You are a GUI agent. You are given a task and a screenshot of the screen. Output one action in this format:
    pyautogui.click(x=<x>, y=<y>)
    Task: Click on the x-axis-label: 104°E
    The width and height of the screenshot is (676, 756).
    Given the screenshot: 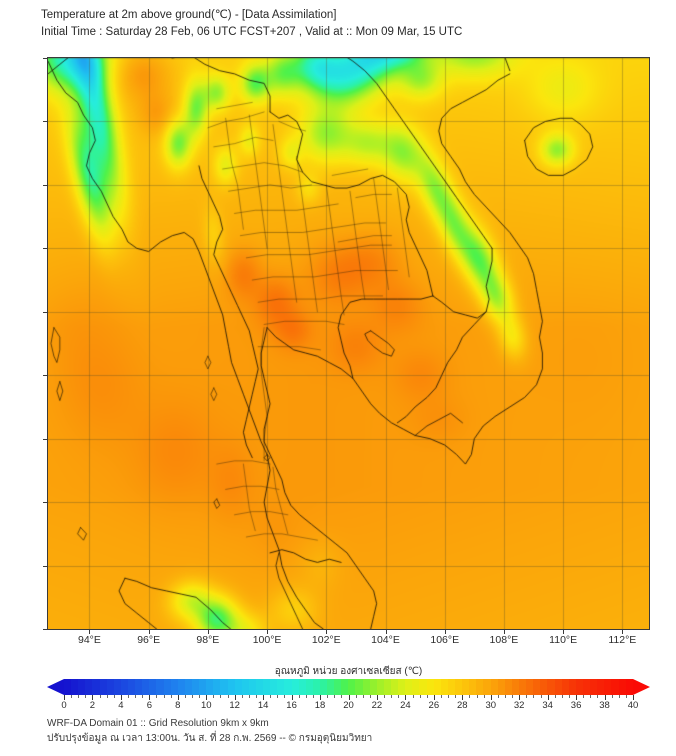 What is the action you would take?
    pyautogui.click(x=385, y=640)
    